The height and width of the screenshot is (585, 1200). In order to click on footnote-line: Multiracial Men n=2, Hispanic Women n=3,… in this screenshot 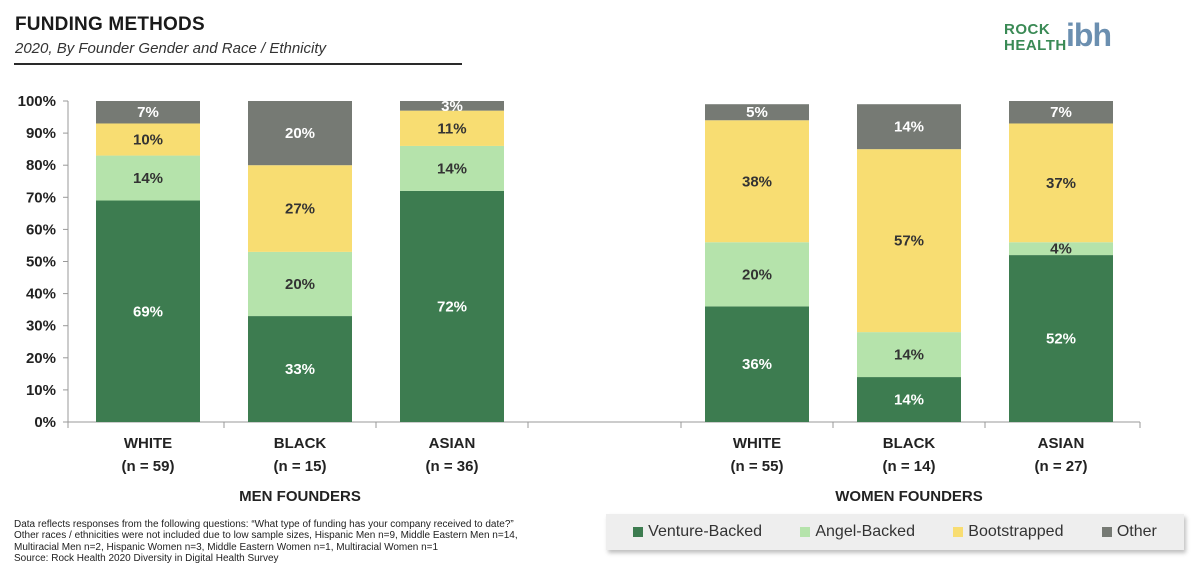, I will do `click(226, 547)`.